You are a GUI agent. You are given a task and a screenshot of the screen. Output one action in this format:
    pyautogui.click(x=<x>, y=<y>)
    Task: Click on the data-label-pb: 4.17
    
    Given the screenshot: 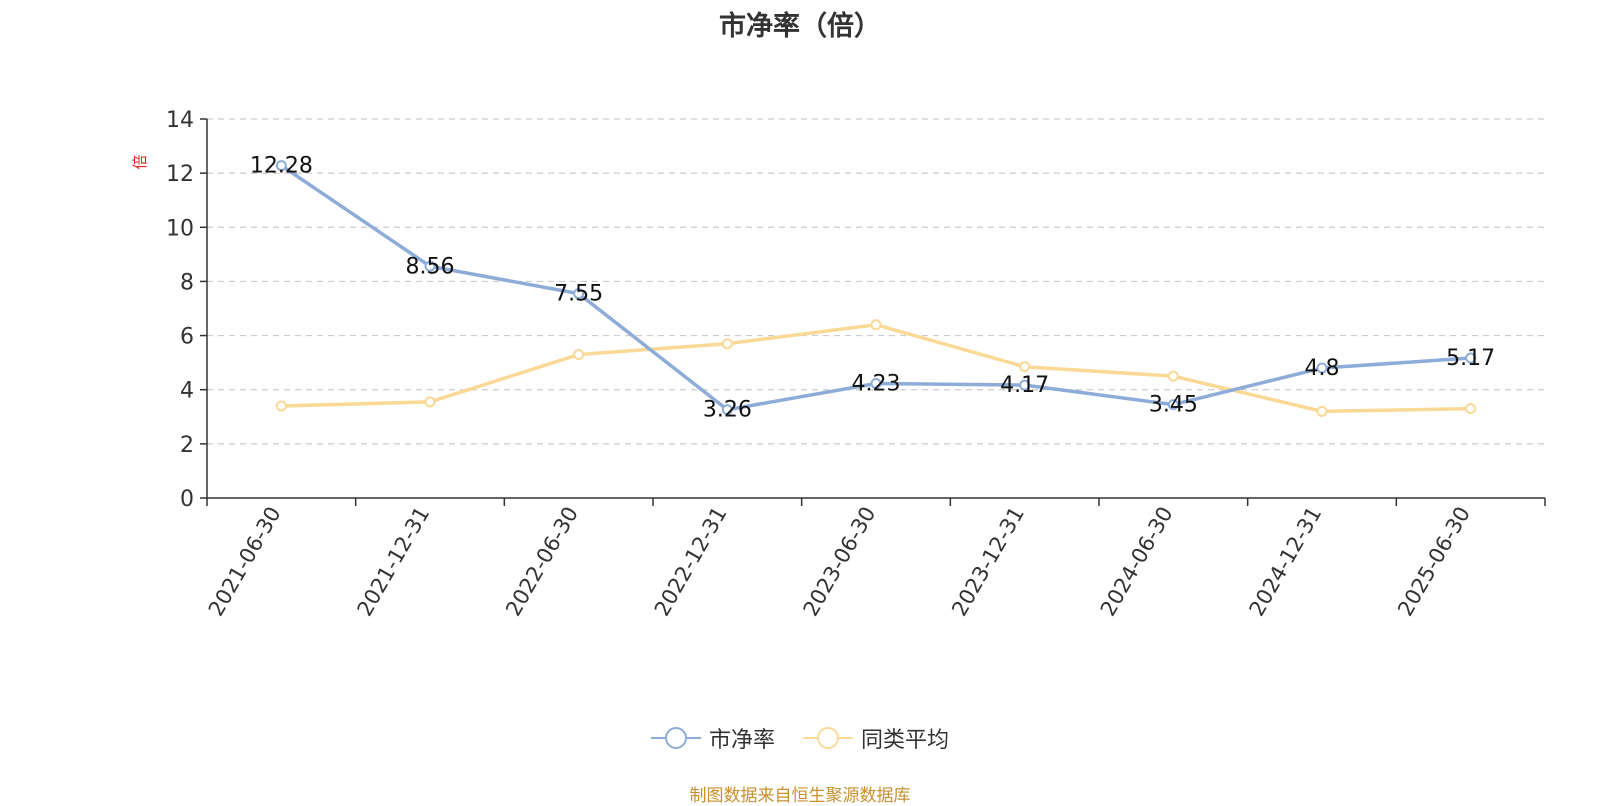 What is the action you would take?
    pyautogui.click(x=1024, y=385)
    